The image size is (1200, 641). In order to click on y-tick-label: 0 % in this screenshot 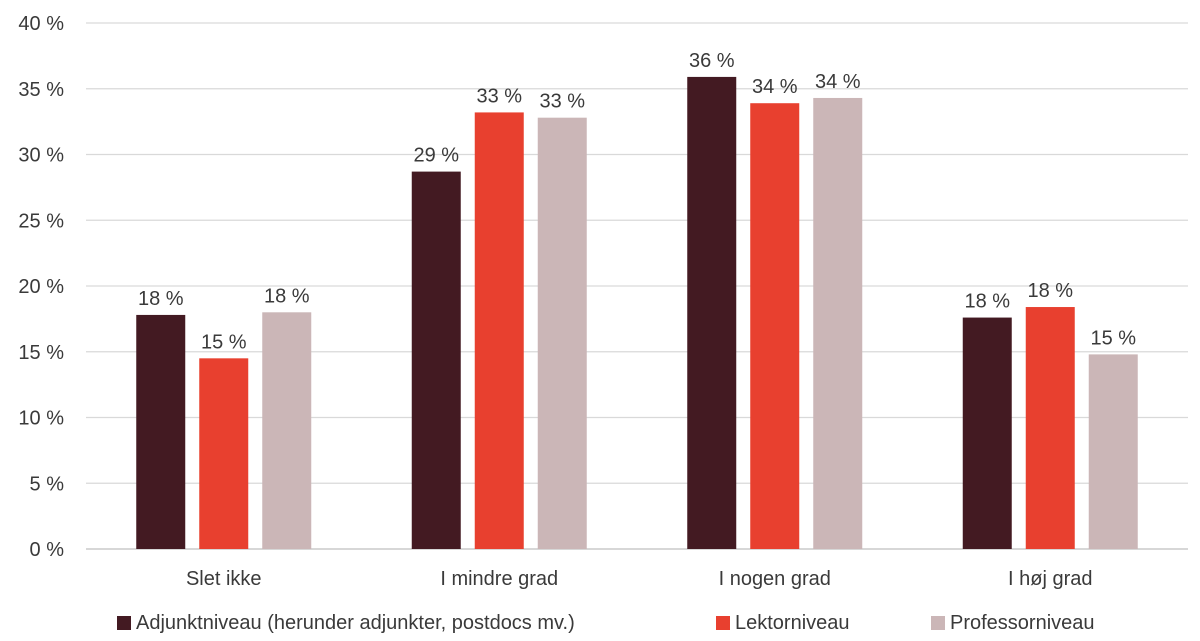, I will do `click(47, 550)`.